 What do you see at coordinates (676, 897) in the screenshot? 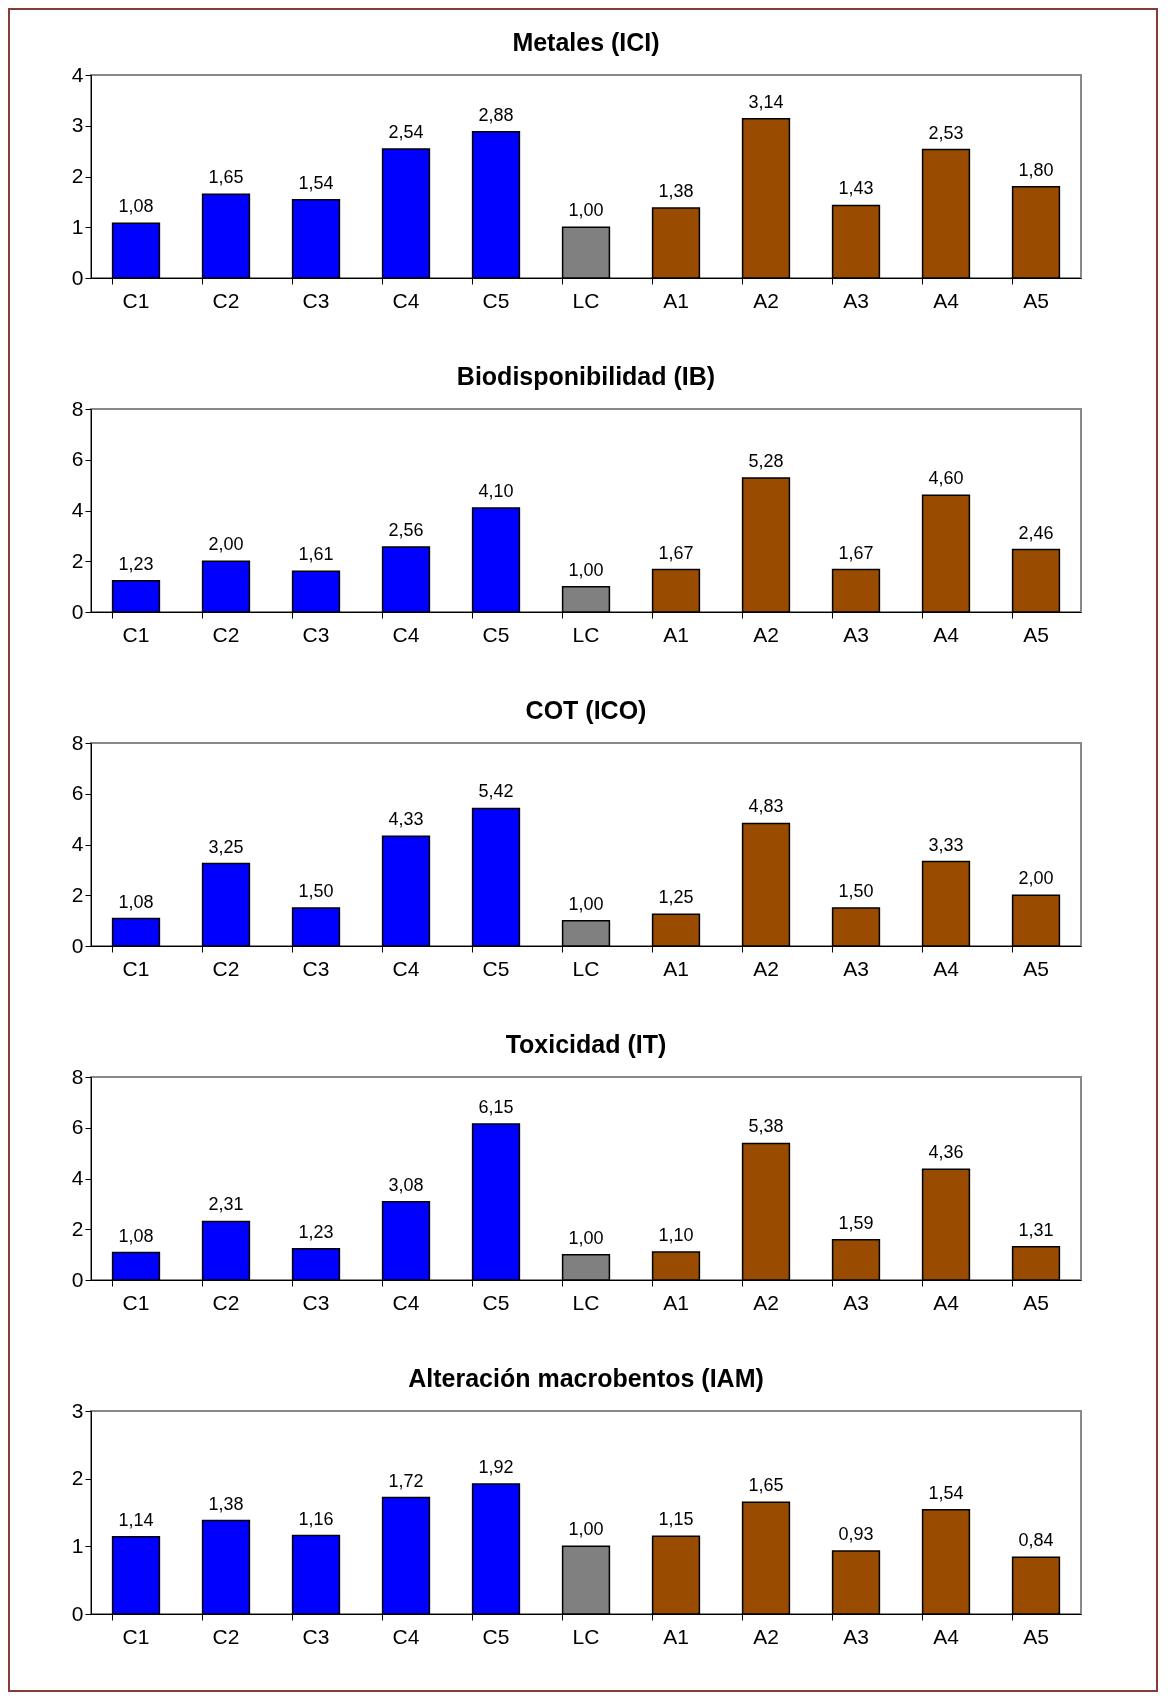
I see `data-label: 1,25` at bounding box center [676, 897].